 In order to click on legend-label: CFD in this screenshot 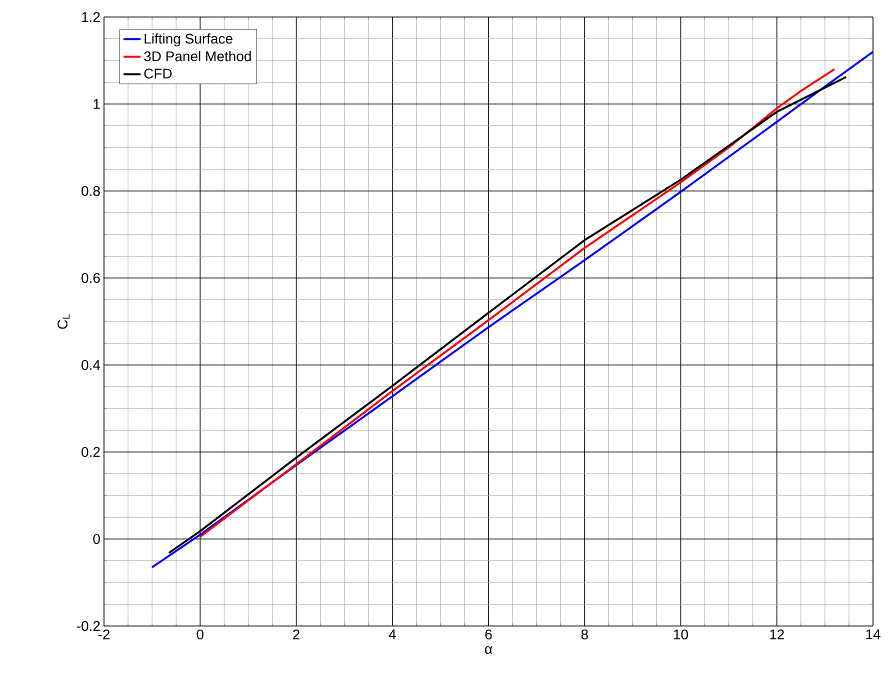, I will do `click(158, 73)`.